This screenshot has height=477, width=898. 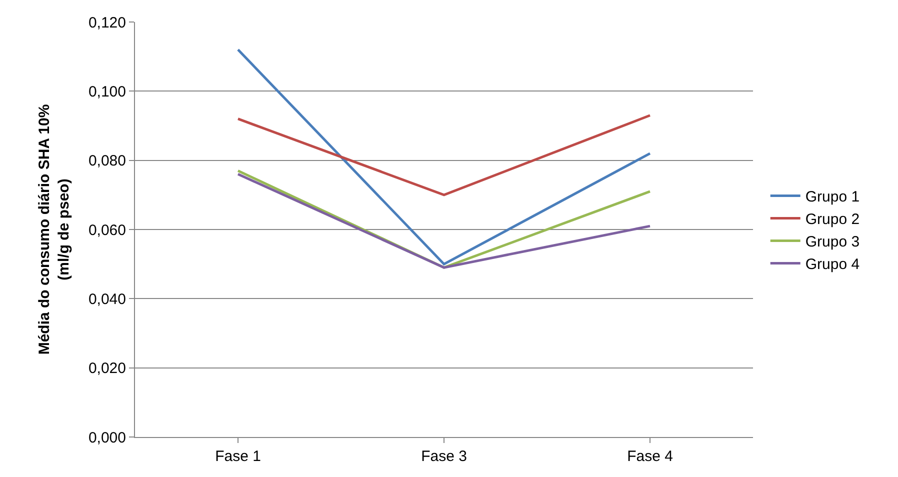 I want to click on x-tick-label: Fase 1, so click(x=238, y=456).